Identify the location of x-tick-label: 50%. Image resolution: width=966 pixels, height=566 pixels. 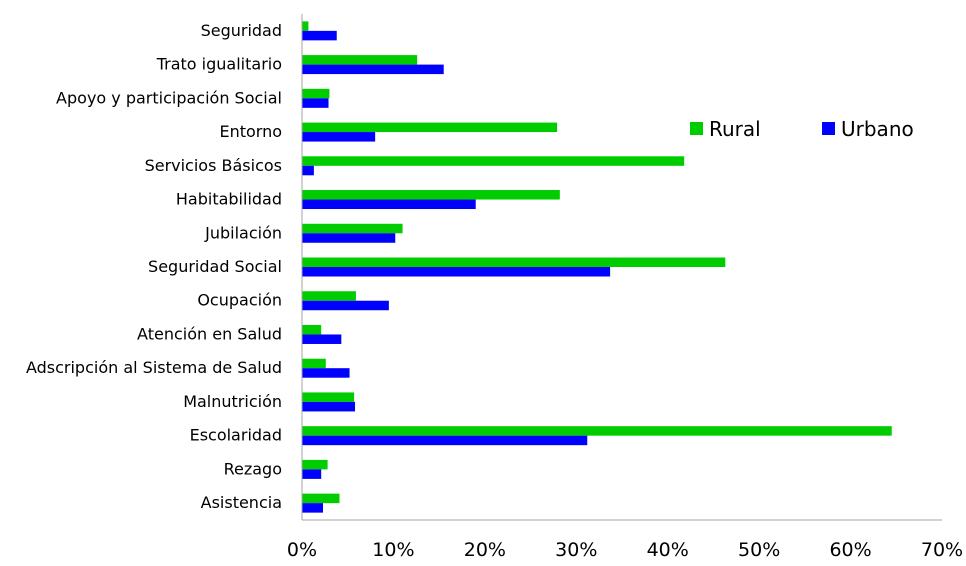
(759, 550).